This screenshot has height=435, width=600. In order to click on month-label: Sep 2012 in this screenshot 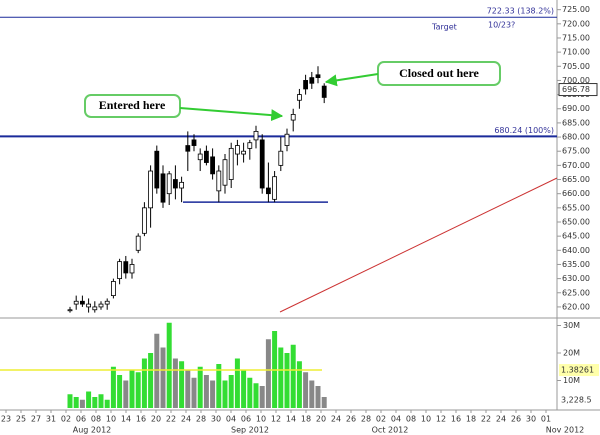, I will do `click(250, 430)`.